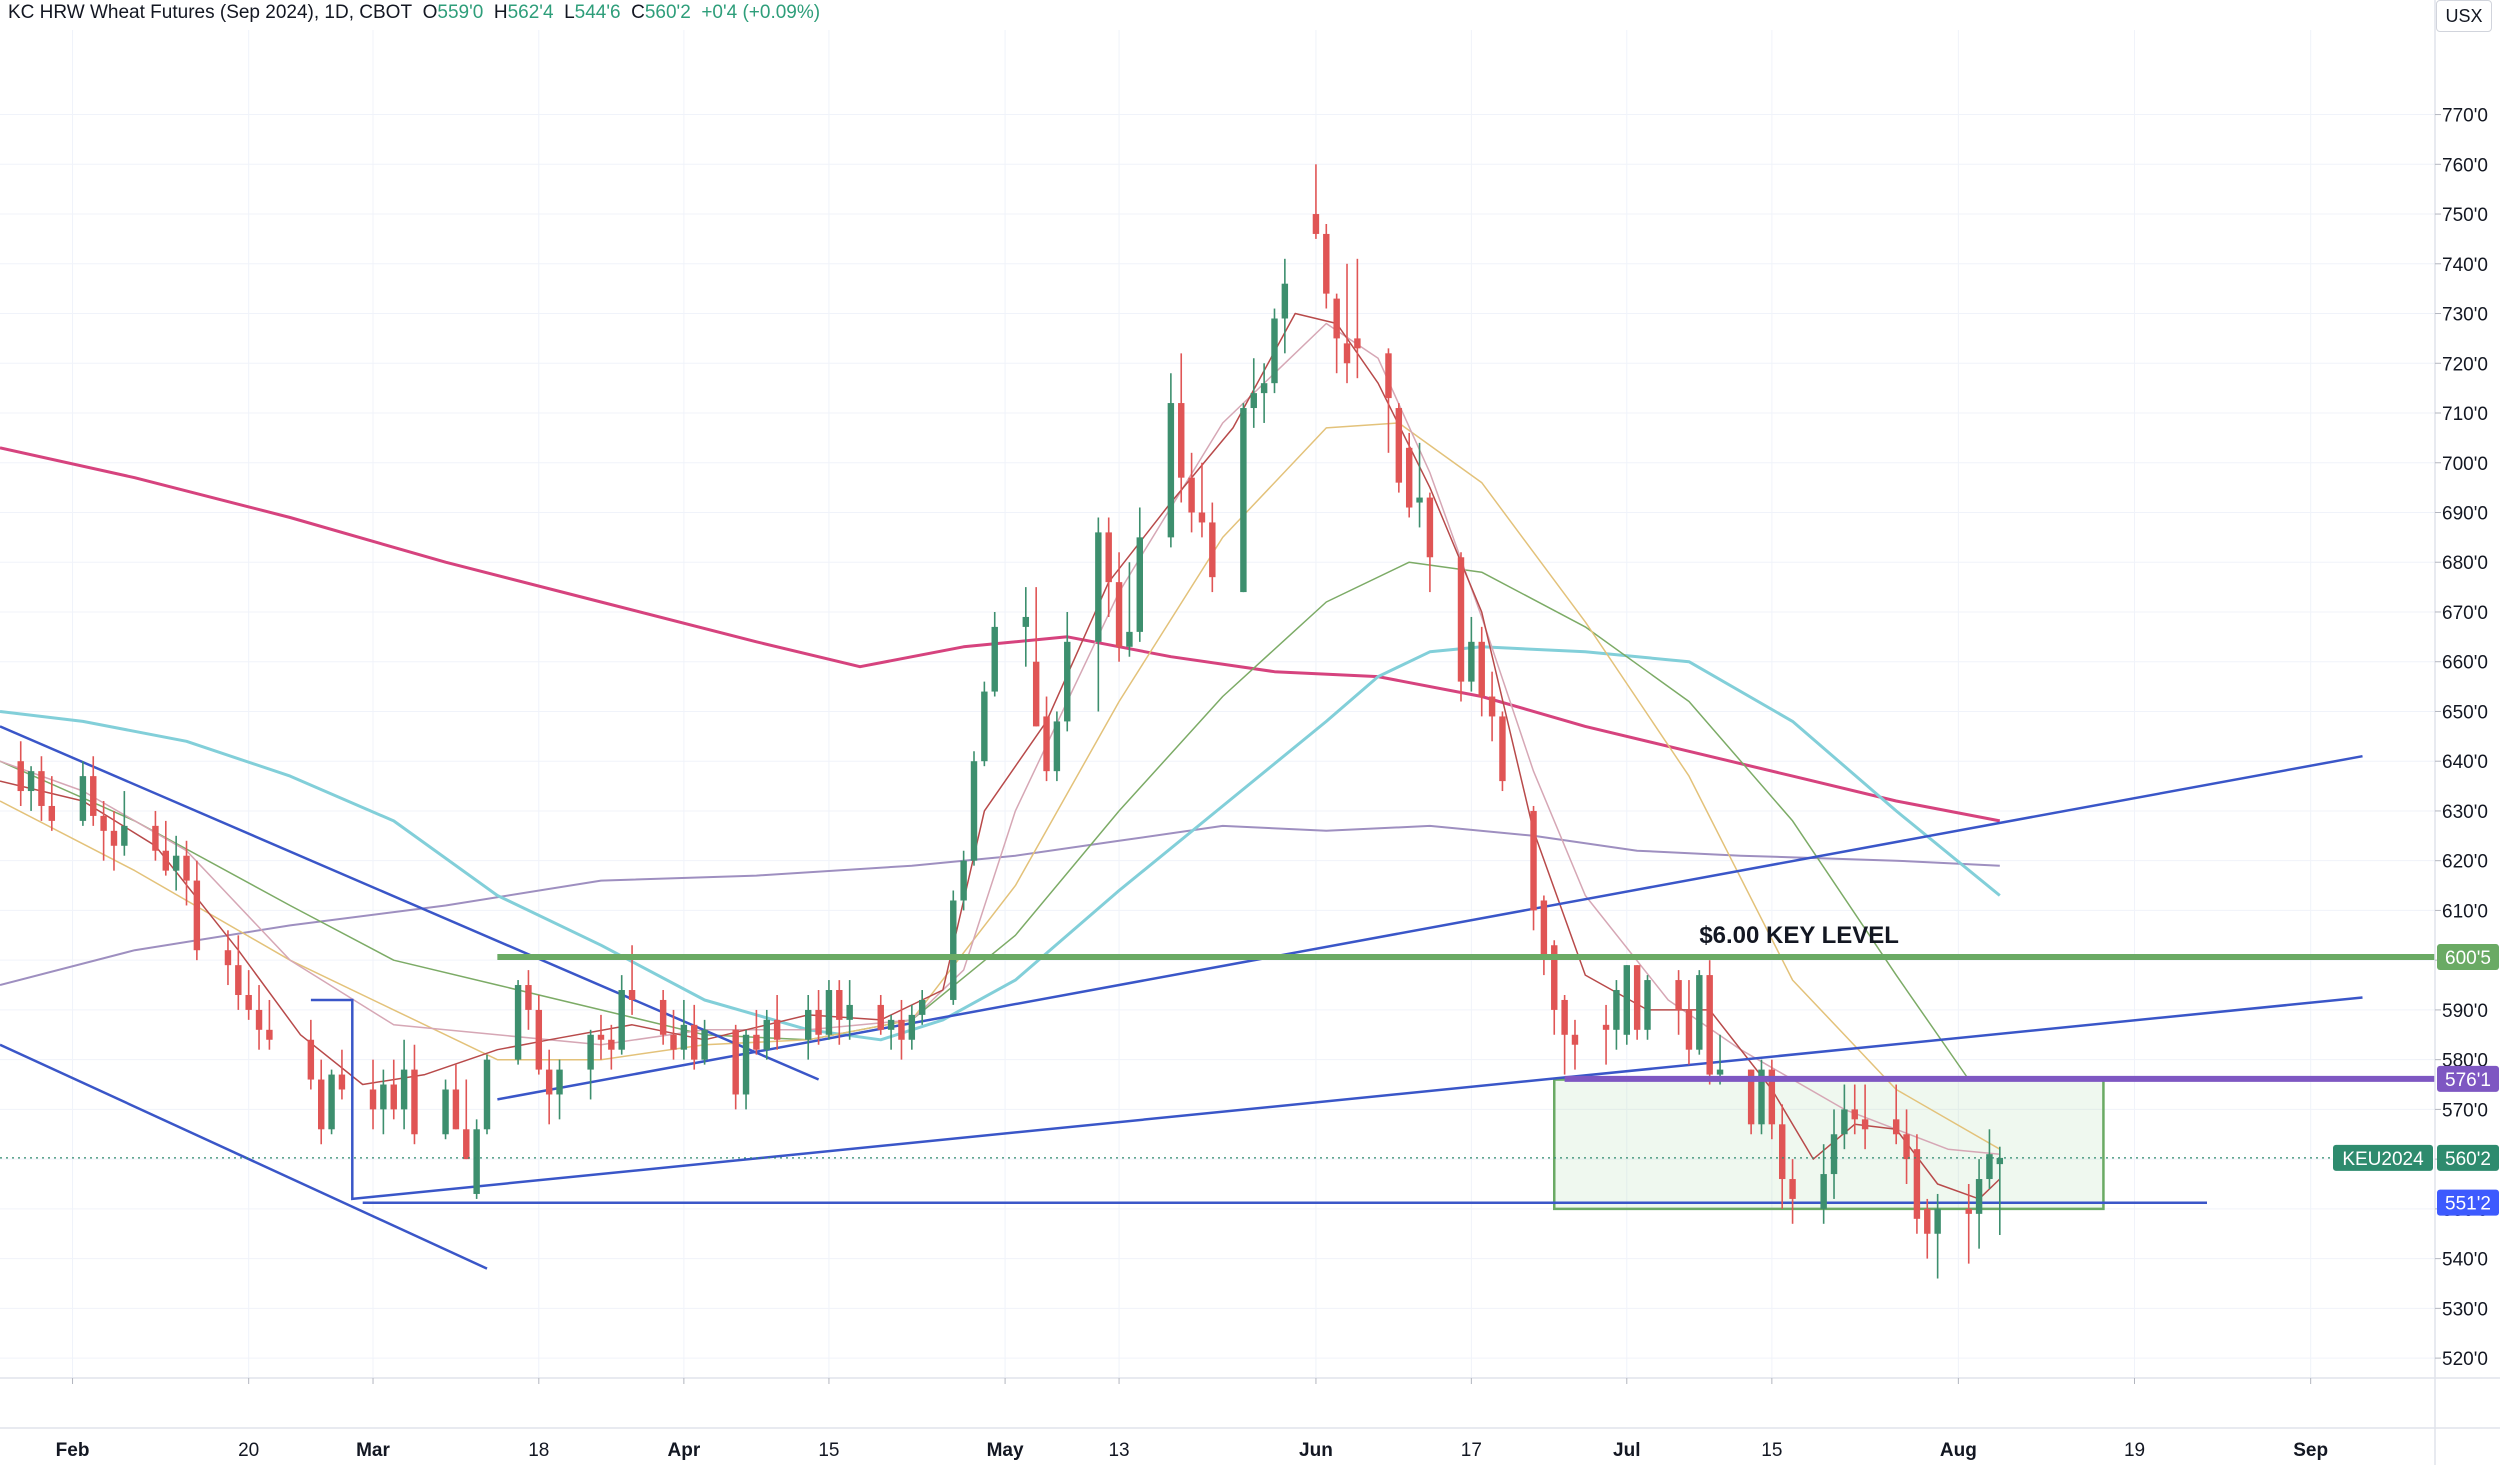 Image resolution: width=2500 pixels, height=1465 pixels. Describe the element at coordinates (73, 1450) in the screenshot. I see `time-tick-label: Feb` at that location.